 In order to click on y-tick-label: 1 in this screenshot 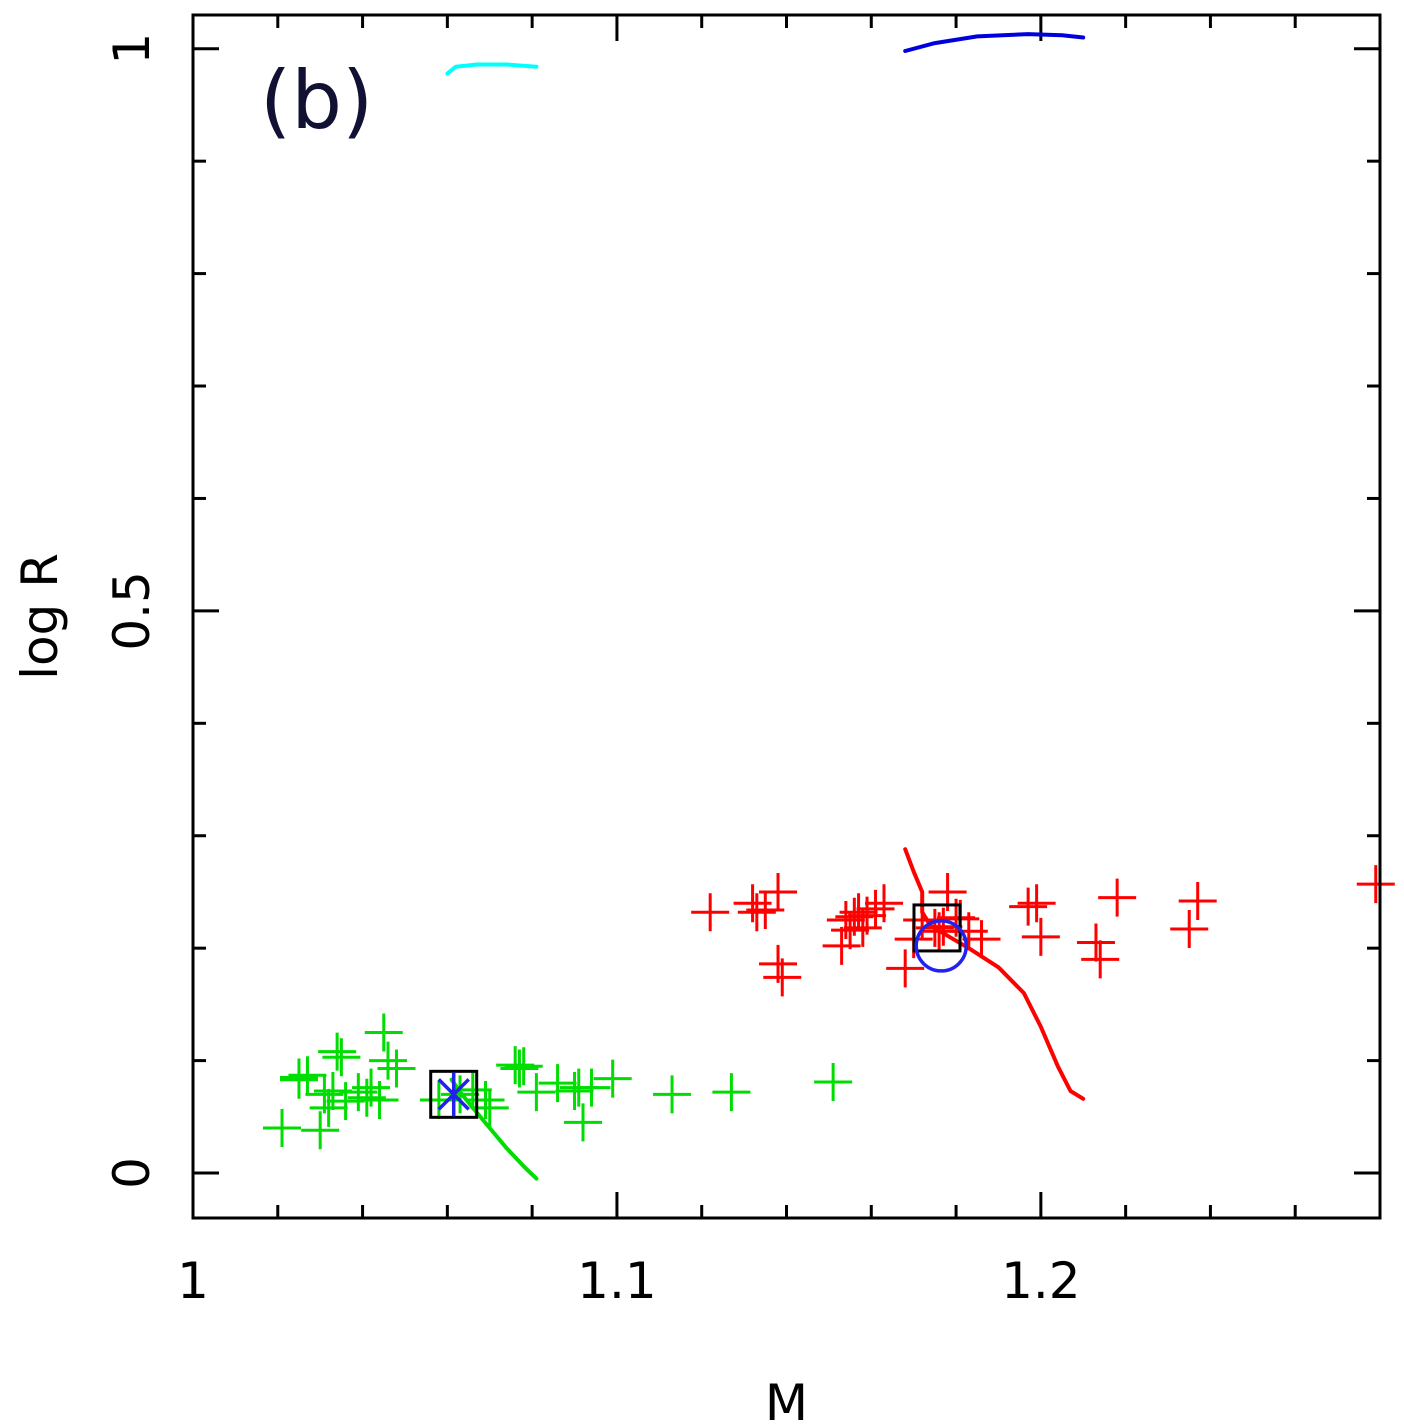, I will do `click(132, 49)`.